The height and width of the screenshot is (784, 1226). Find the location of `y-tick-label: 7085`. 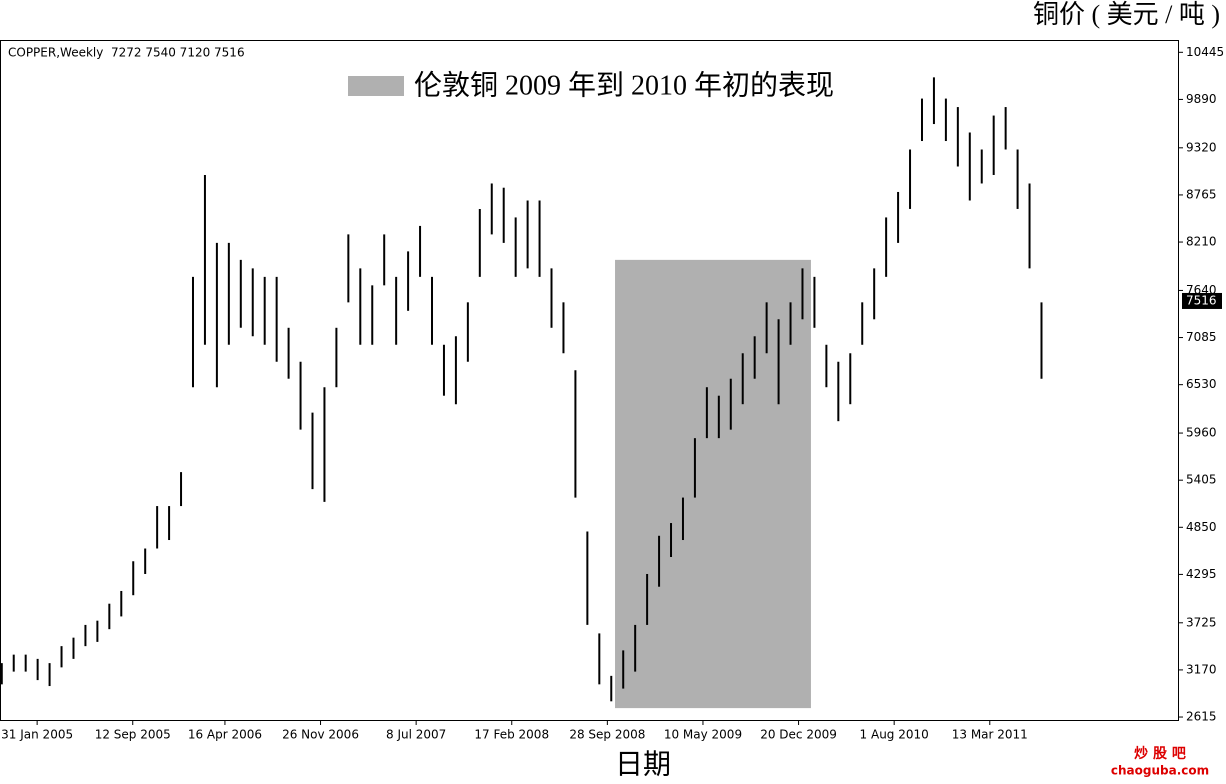

y-tick-label: 7085 is located at coordinates (1201, 337).